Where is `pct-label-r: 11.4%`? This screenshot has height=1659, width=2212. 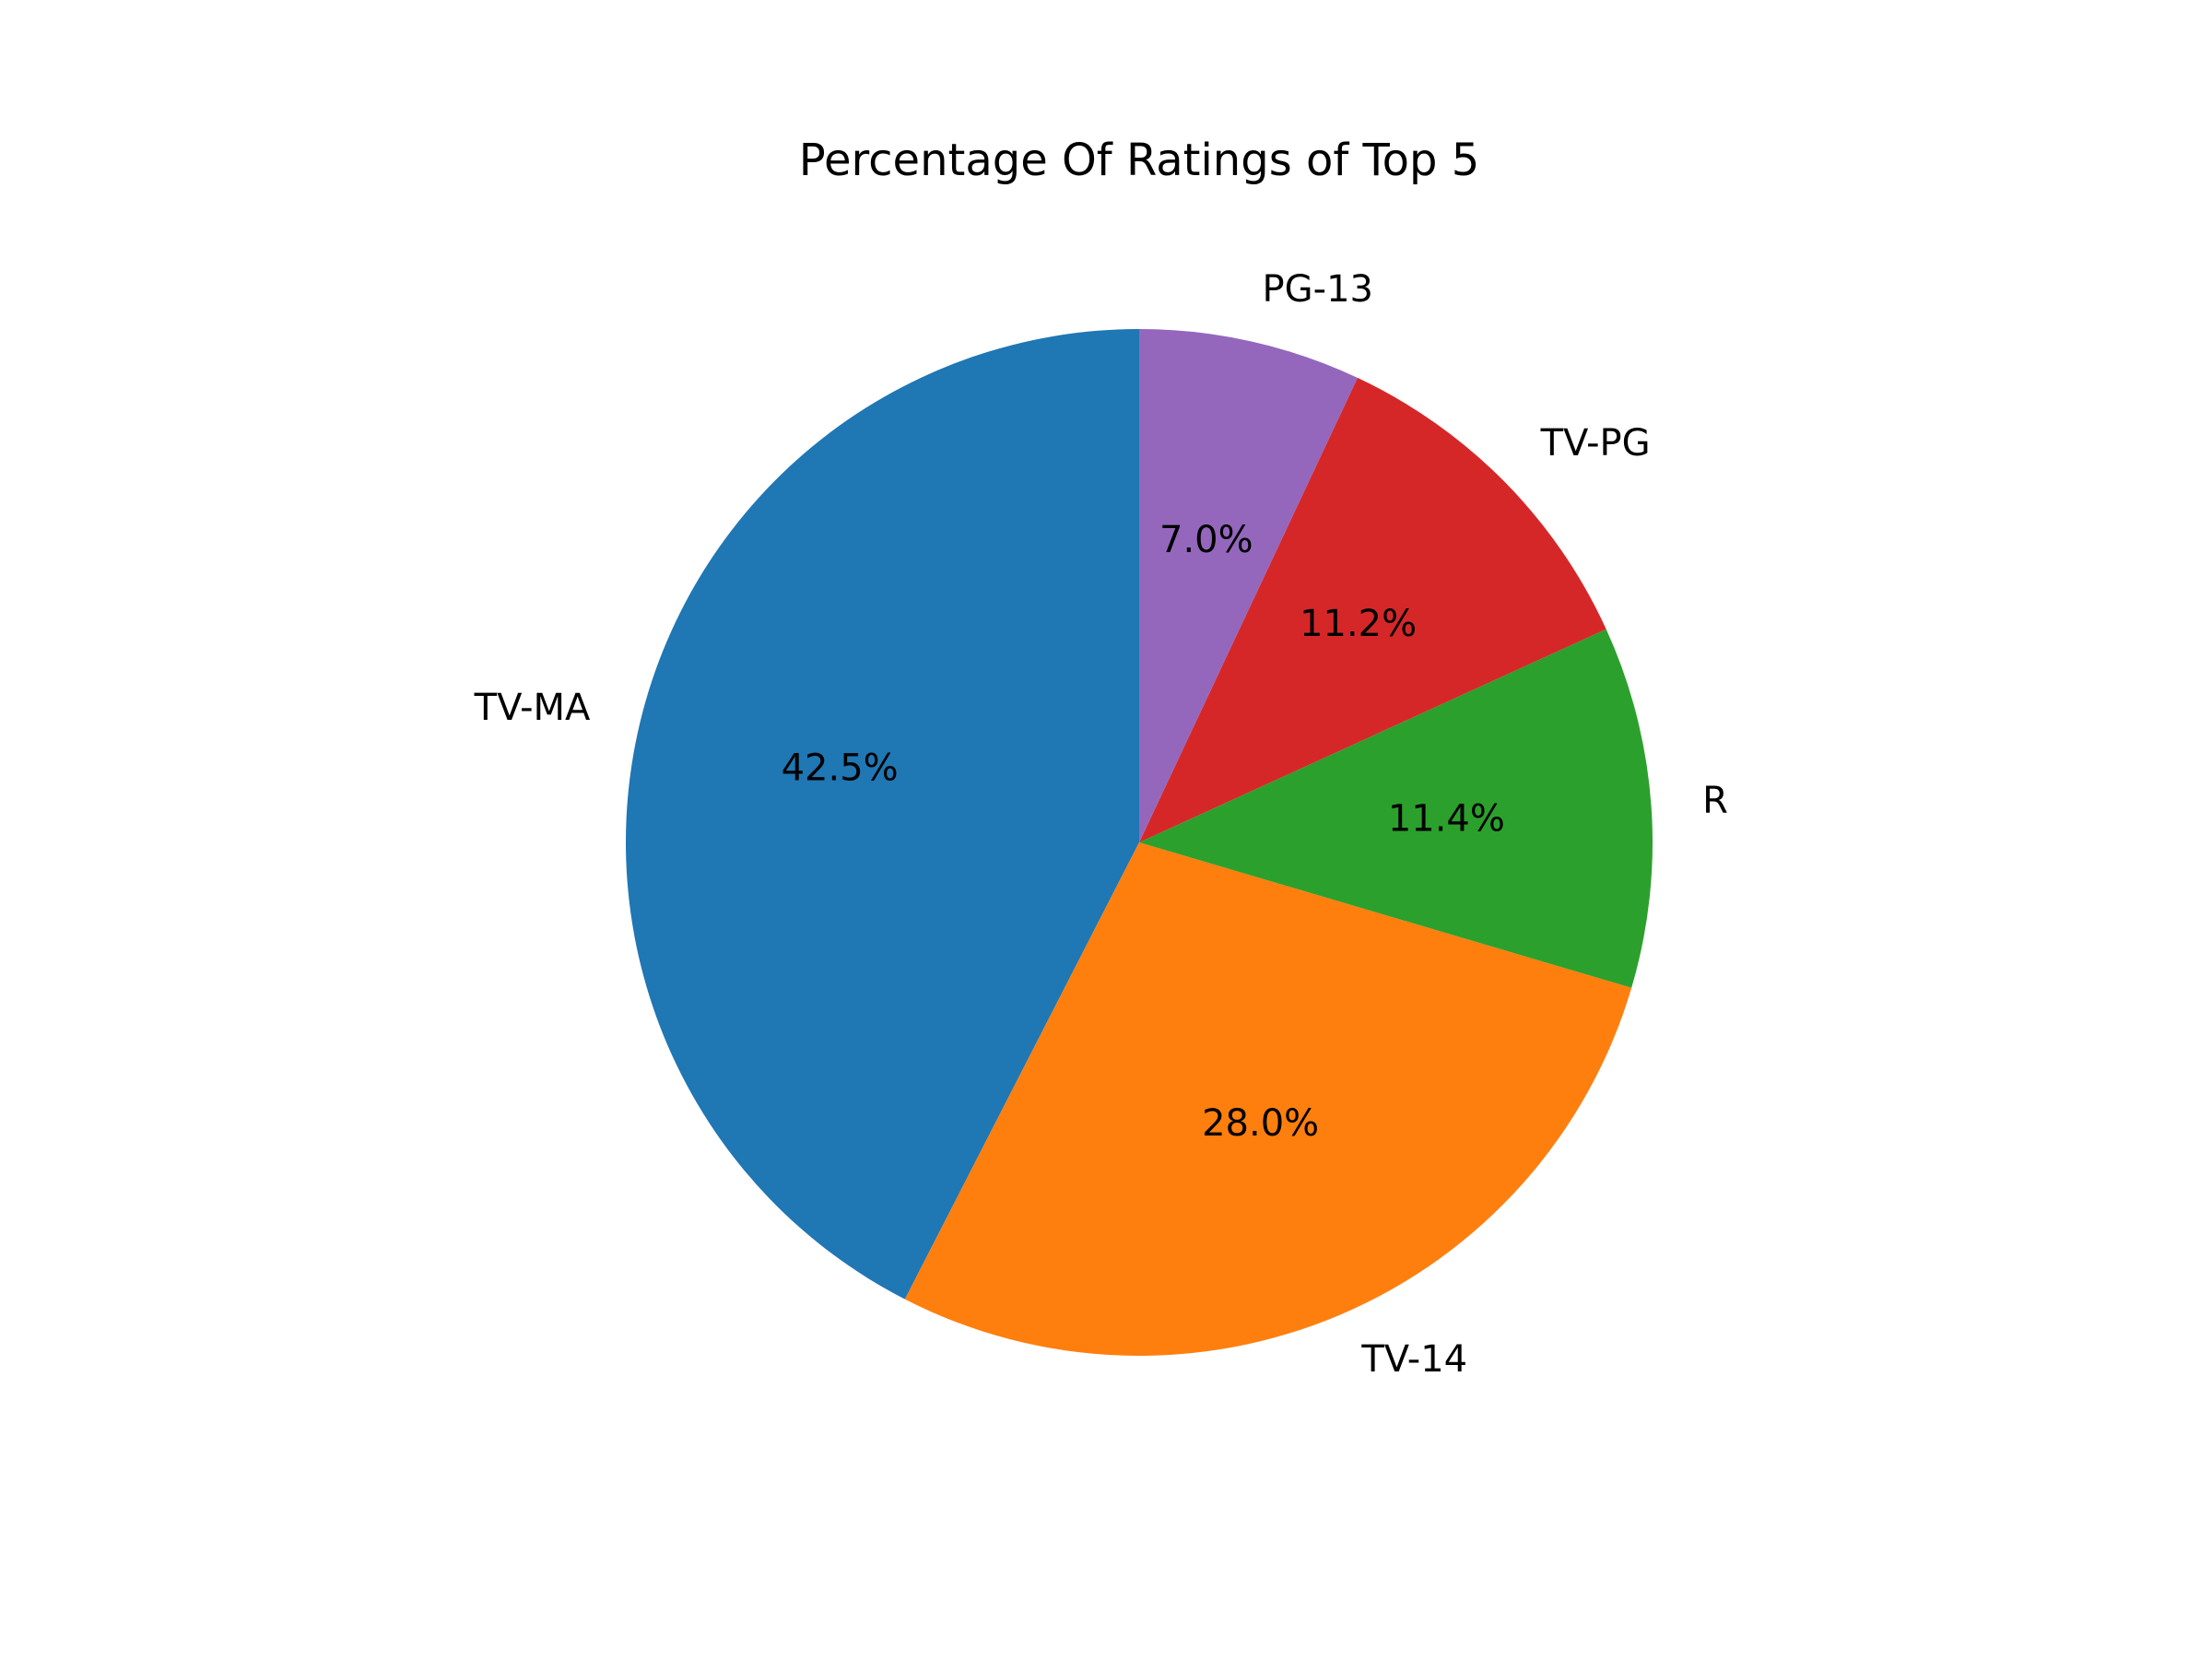 pct-label-r: 11.4% is located at coordinates (1446, 818).